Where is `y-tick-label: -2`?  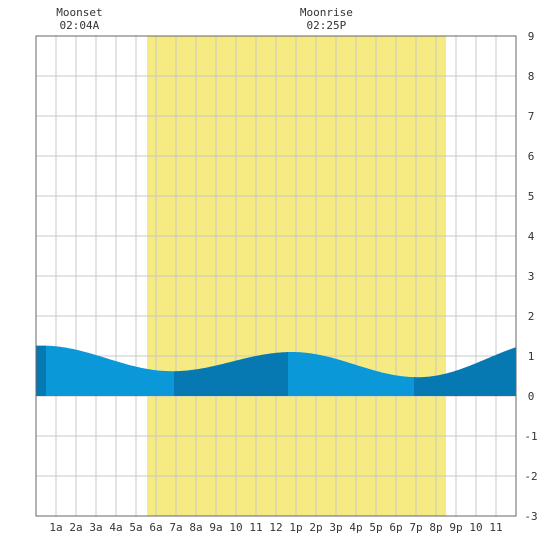
y-tick-label: -2 is located at coordinates (530, 476).